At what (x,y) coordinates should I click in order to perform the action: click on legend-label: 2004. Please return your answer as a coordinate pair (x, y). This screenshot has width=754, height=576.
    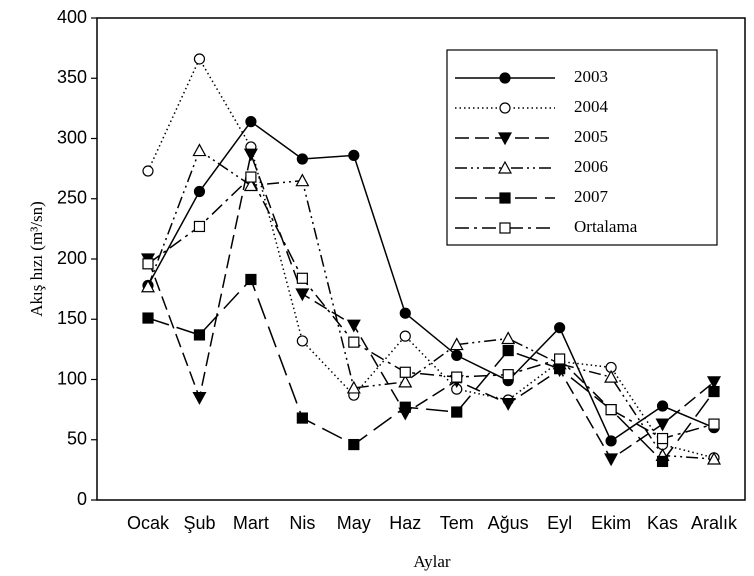
    Looking at the image, I should click on (591, 106).